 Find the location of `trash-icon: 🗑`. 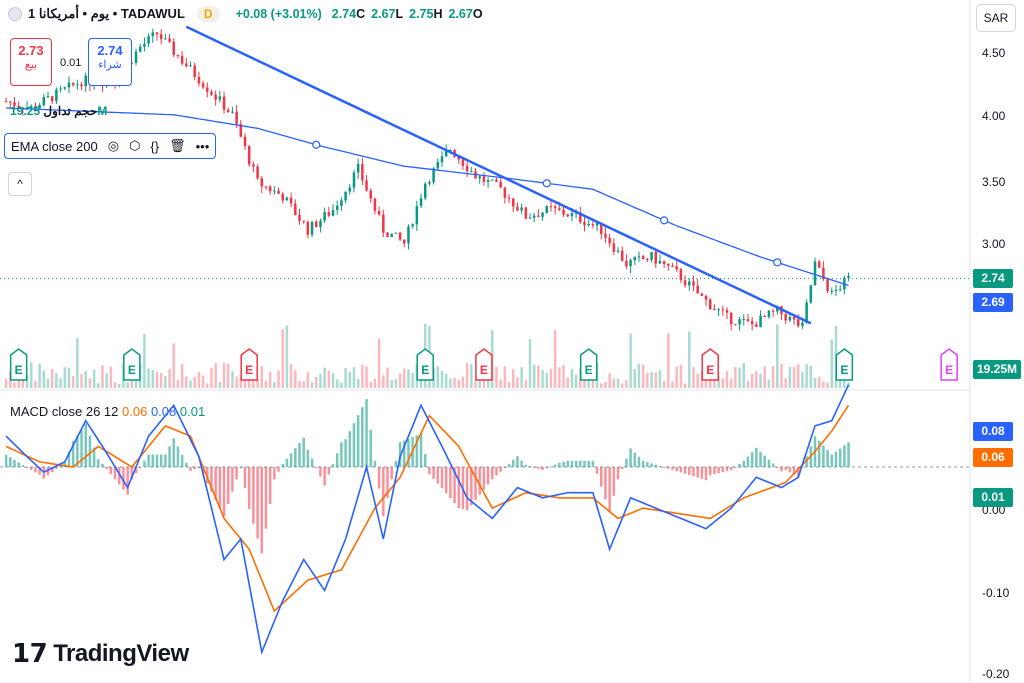

trash-icon: 🗑 is located at coordinates (177, 145).